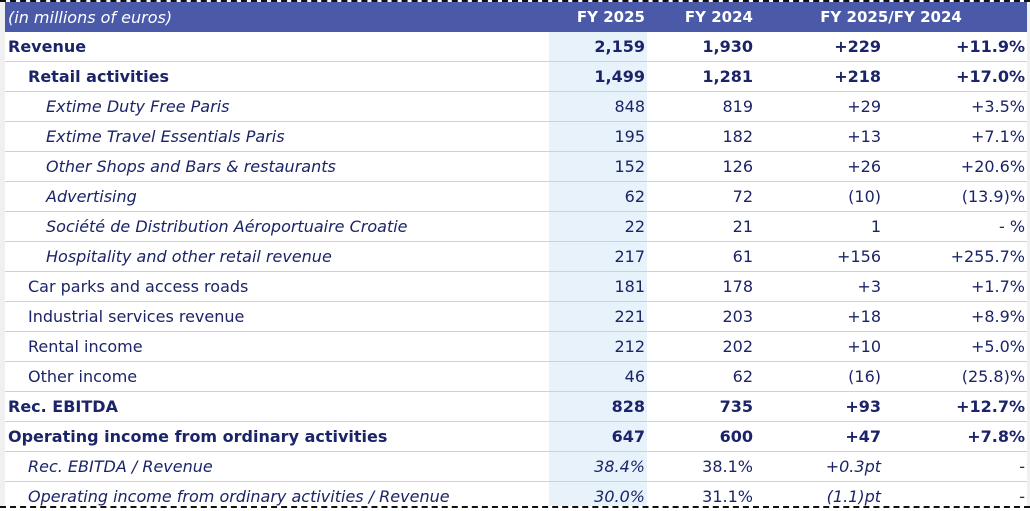 The width and height of the screenshot is (1030, 511). I want to click on value-change: +10, so click(819, 347).